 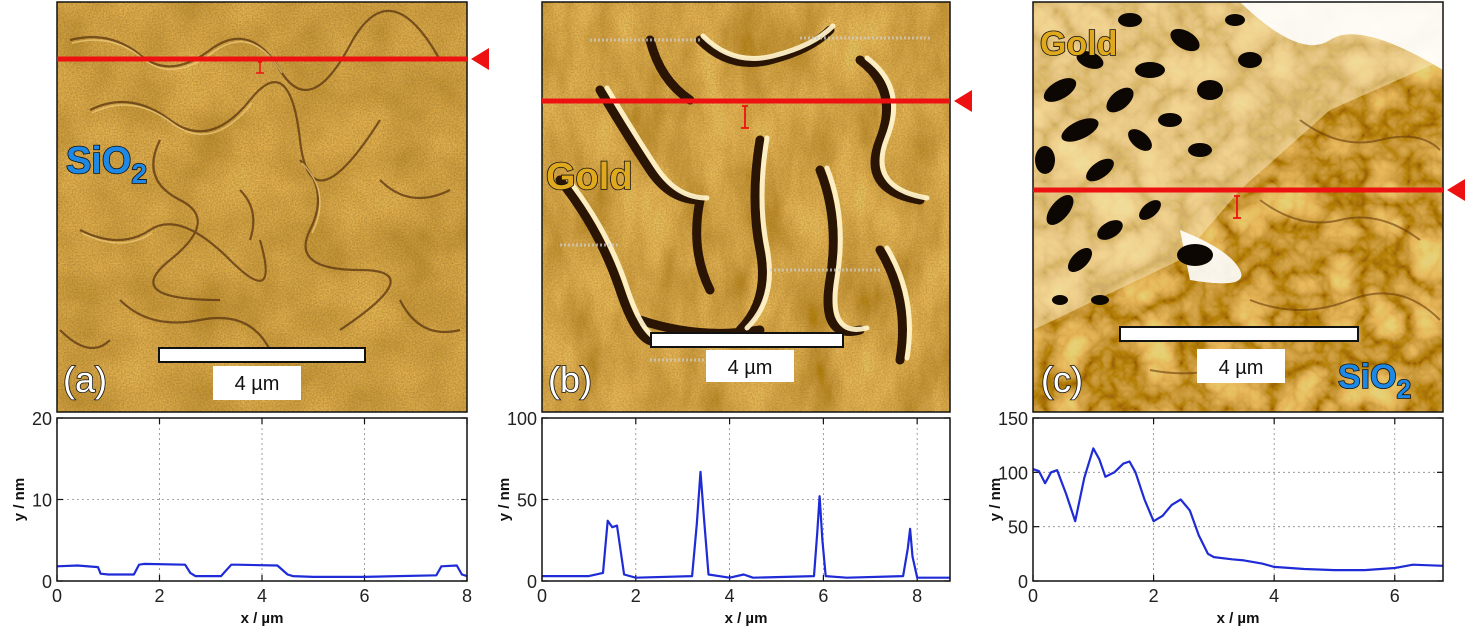 I want to click on afm-c-dark-islands, so click(x=1148, y=159).